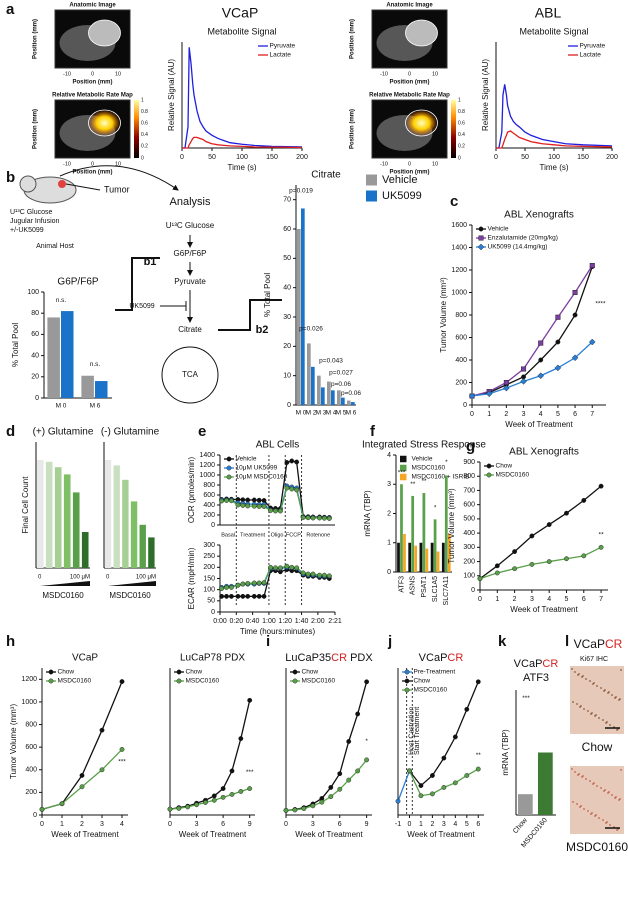 Image resolution: width=628 pixels, height=900 pixels. Describe the element at coordinates (341, 372) in the screenshot. I see `annotation: p=0.027` at that location.